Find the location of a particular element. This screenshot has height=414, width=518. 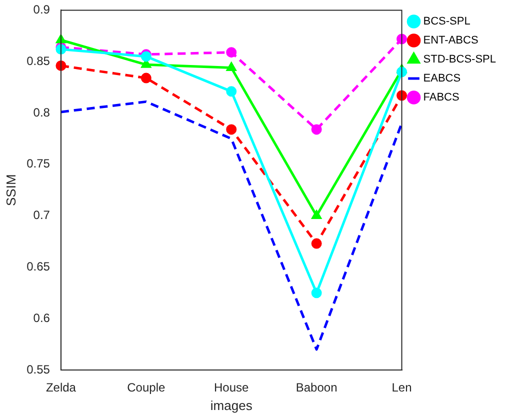

y-tick-label: 0.8 is located at coordinates (41, 112).